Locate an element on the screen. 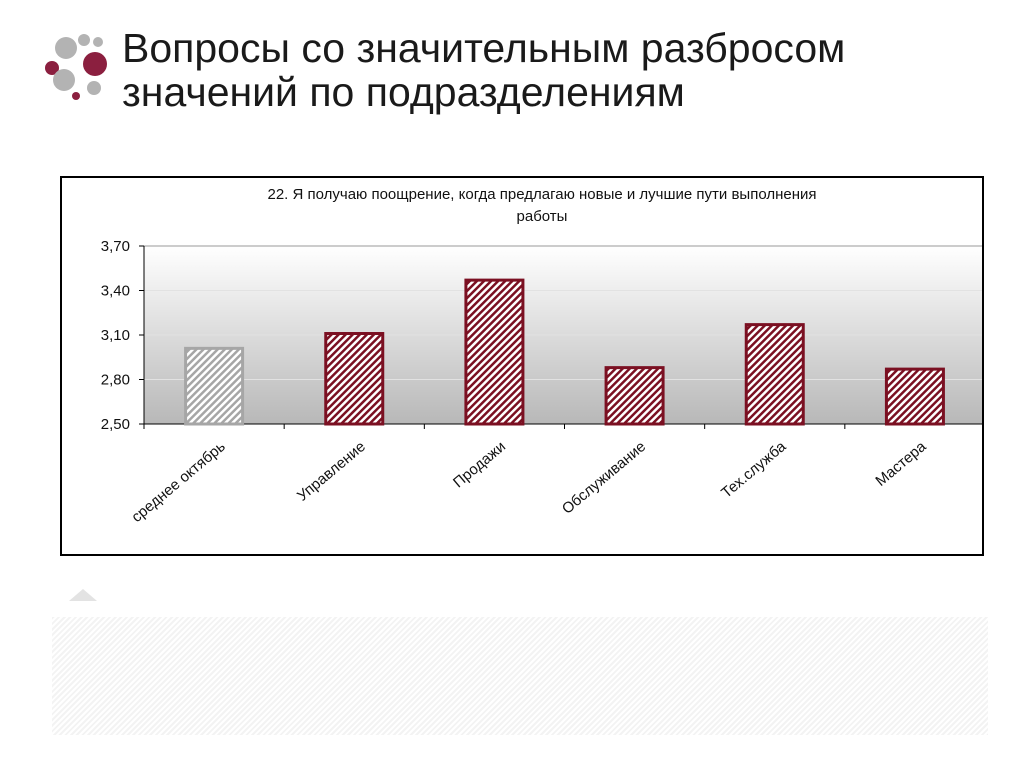 This screenshot has height=768, width=1024. page-title-line-1: Вопросы со значительным разбросом is located at coordinates (484, 48).